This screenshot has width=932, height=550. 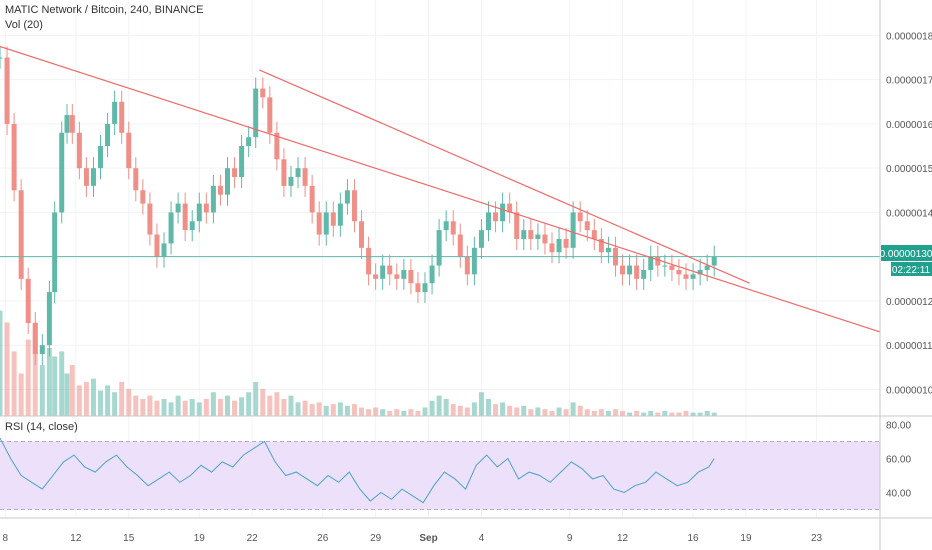 I want to click on rsi-axis: 40.00 60.00 80.00, so click(x=898, y=460).